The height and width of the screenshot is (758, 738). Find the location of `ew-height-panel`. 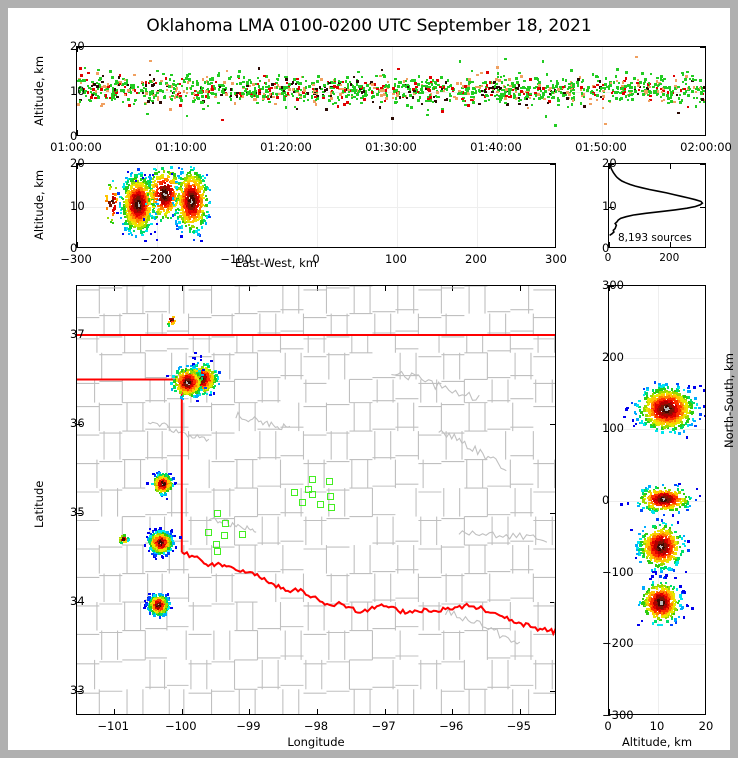

ew-height-panel is located at coordinates (316, 205).